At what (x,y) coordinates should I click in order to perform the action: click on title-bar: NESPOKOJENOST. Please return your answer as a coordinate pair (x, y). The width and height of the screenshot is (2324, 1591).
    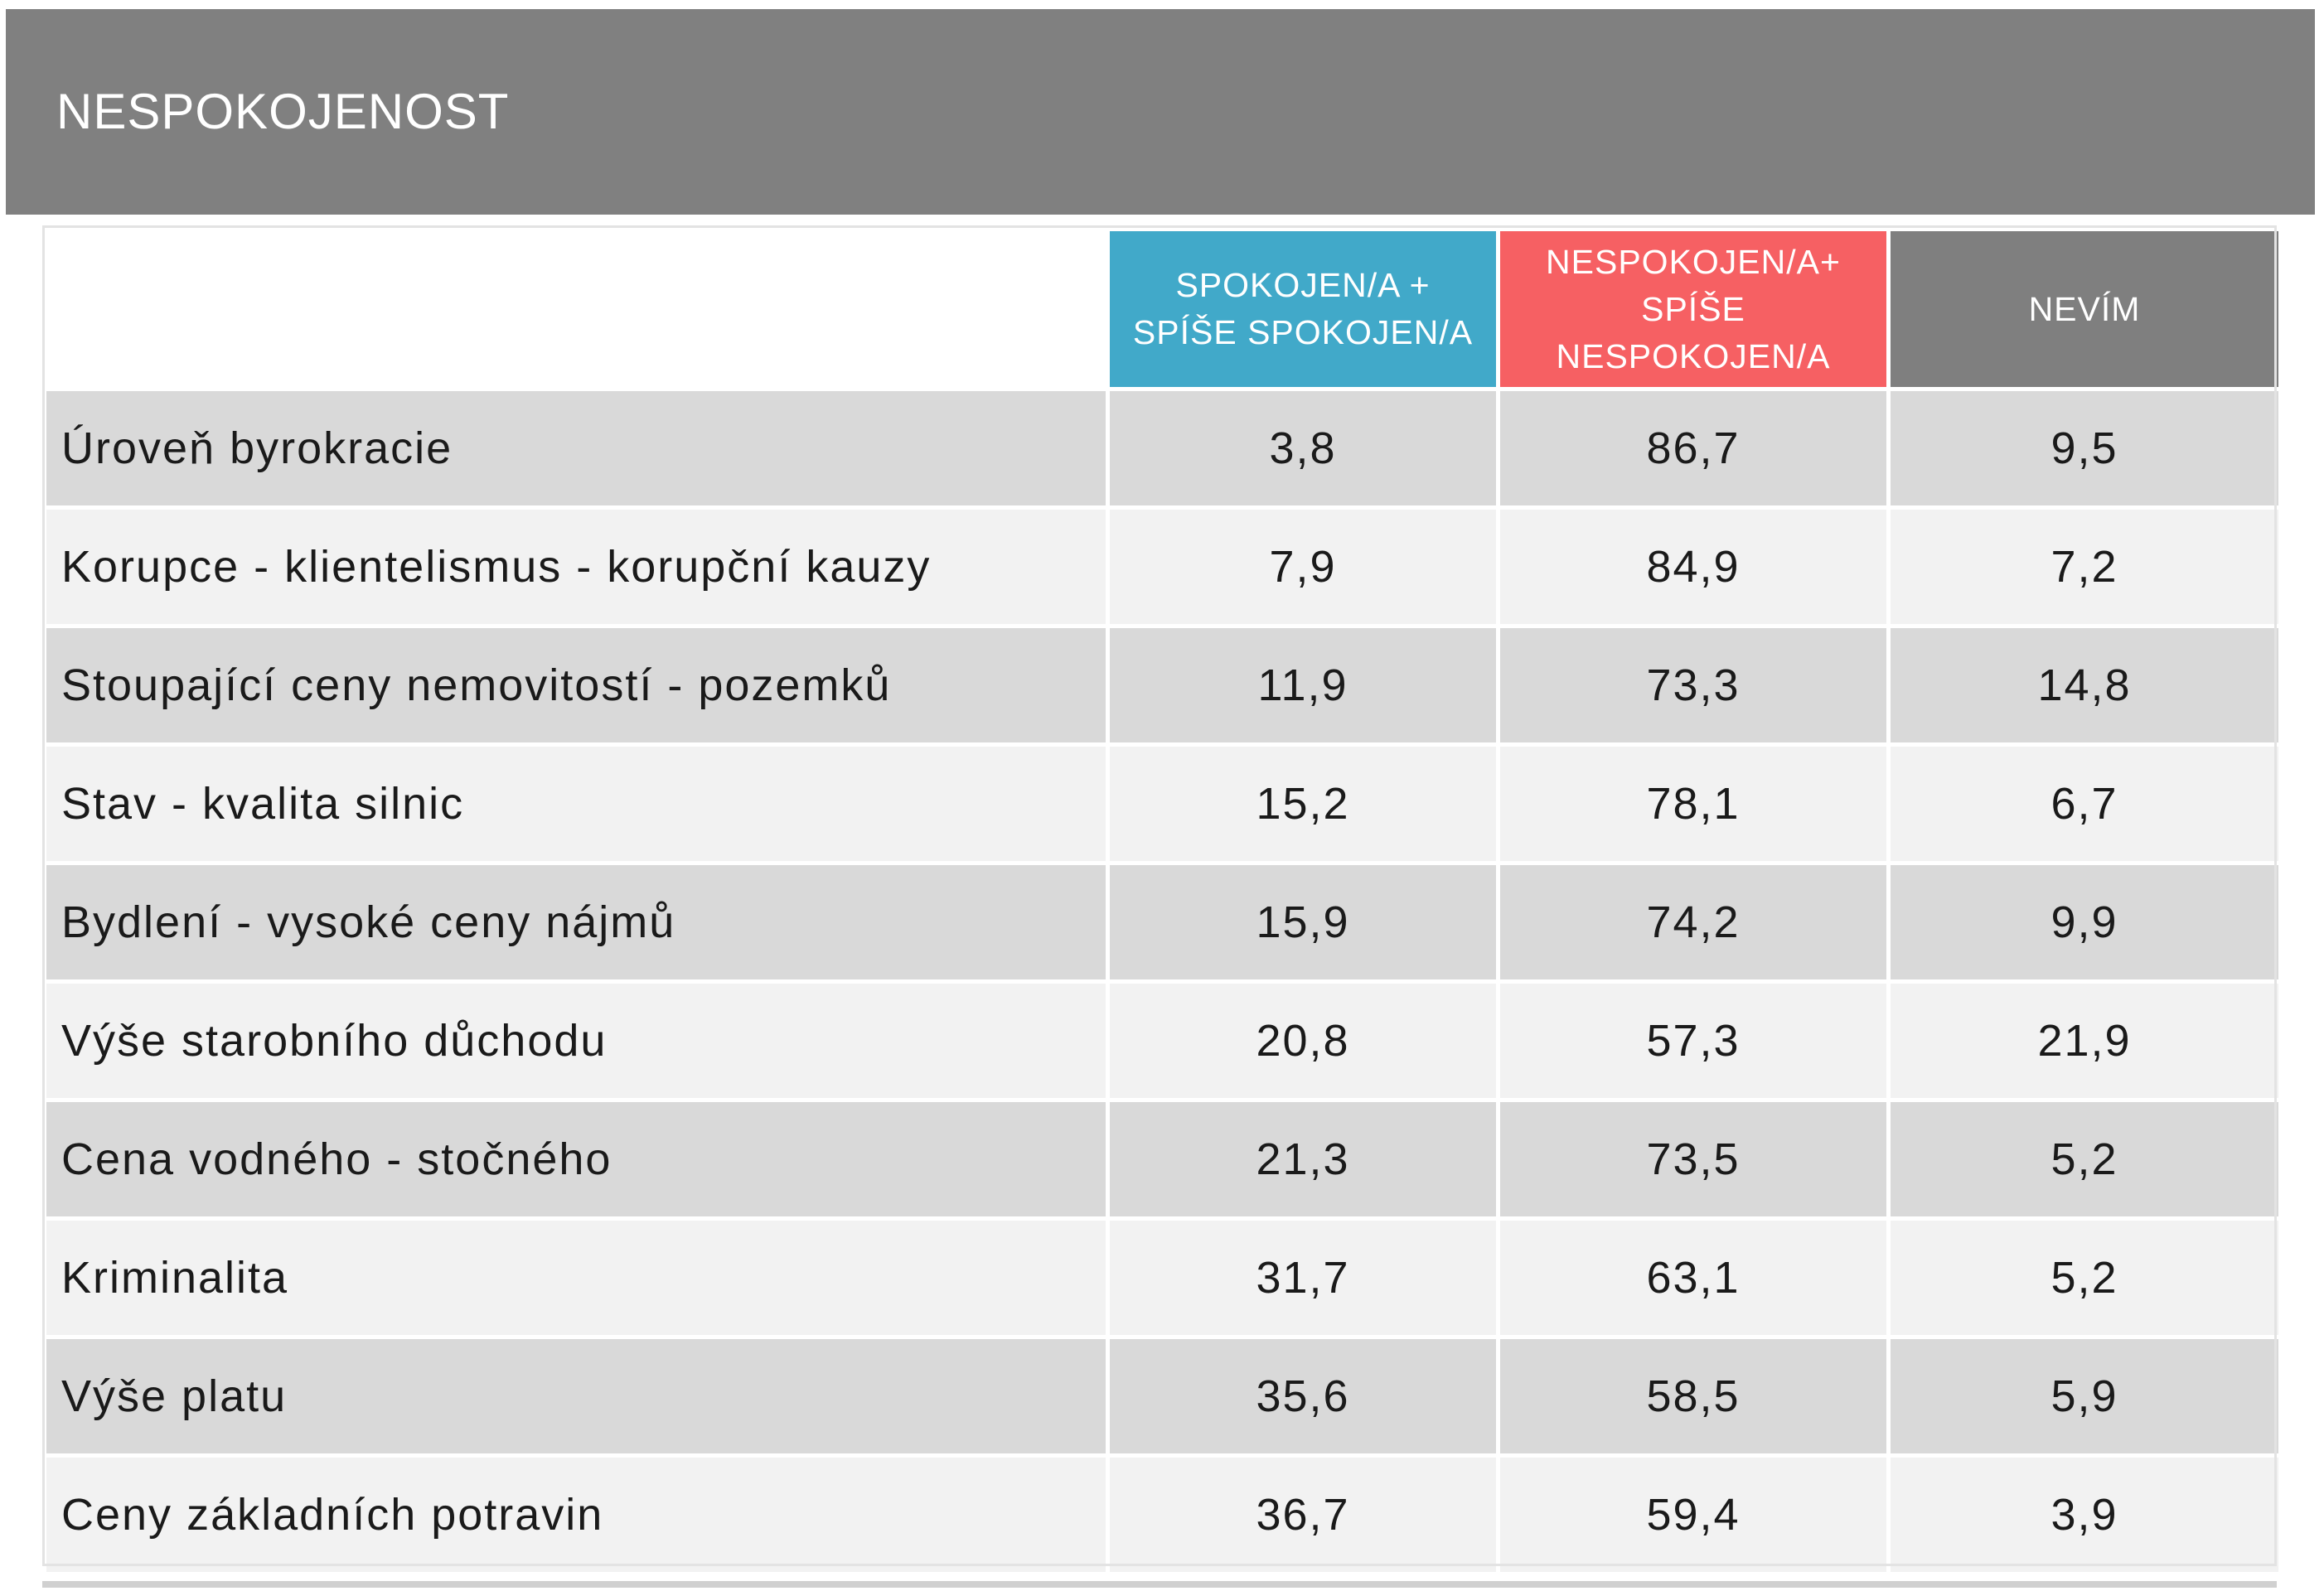
    Looking at the image, I should click on (1160, 112).